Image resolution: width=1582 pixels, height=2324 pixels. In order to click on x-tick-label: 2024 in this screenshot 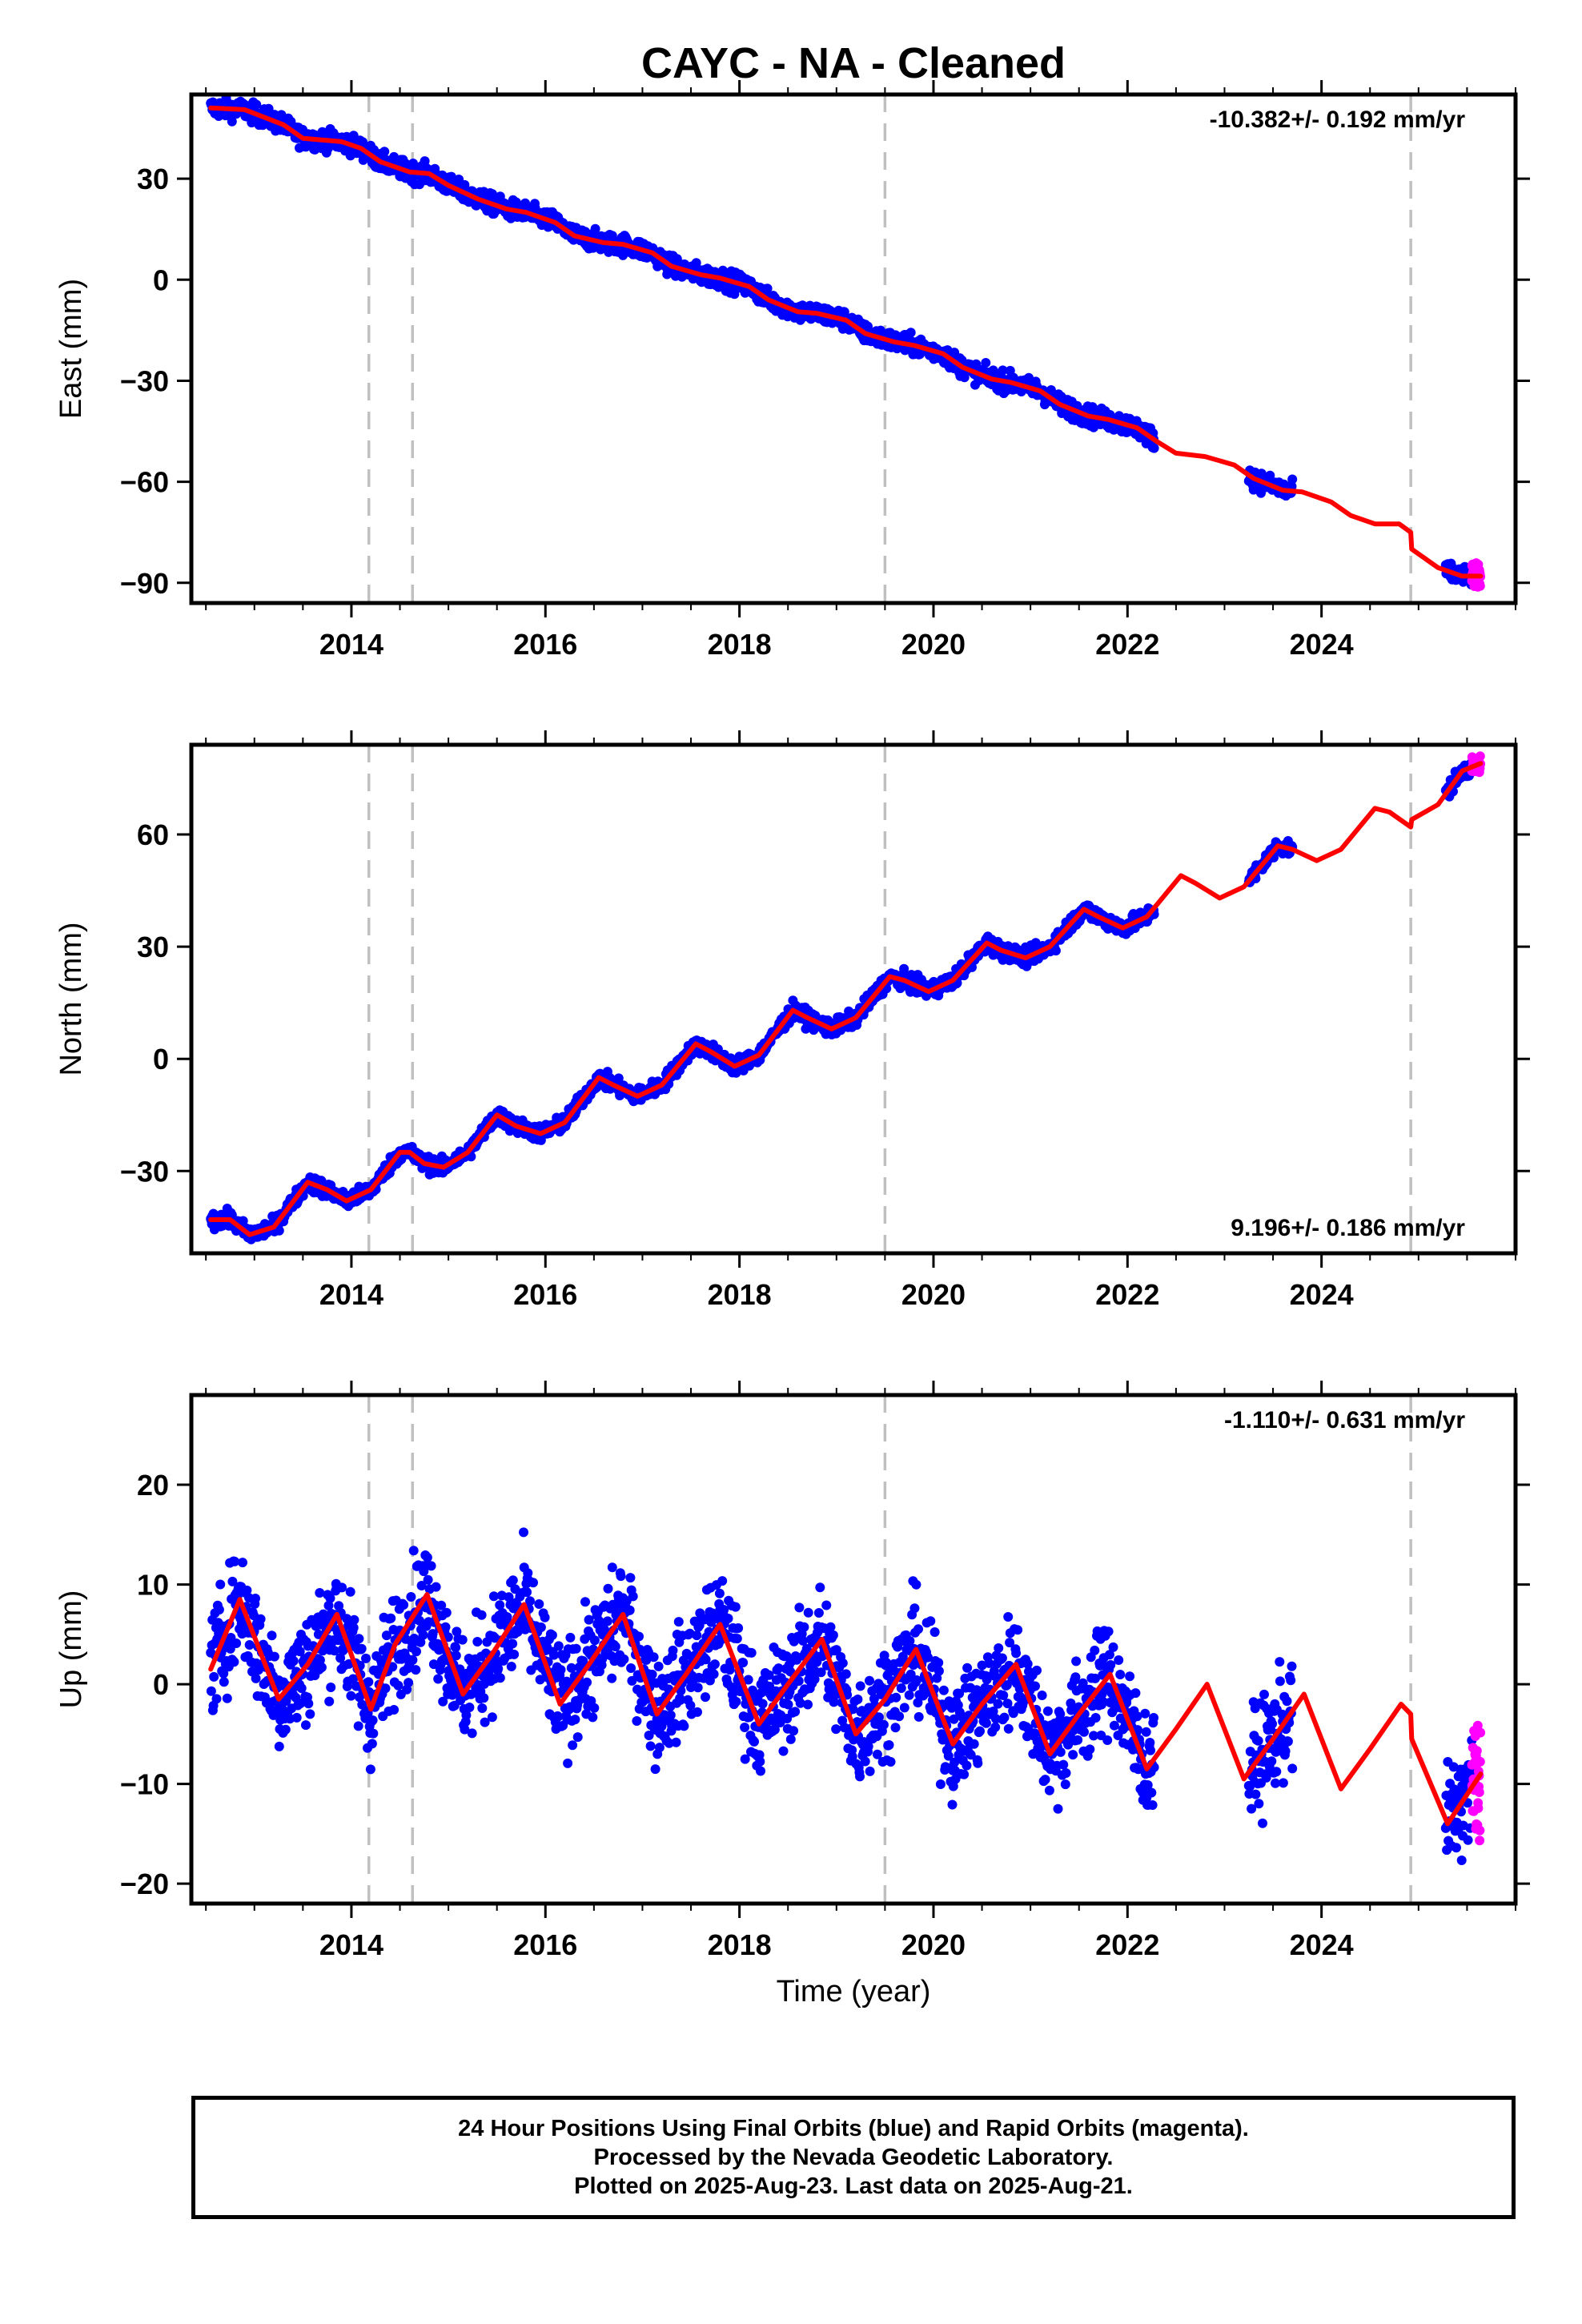, I will do `click(1322, 644)`.